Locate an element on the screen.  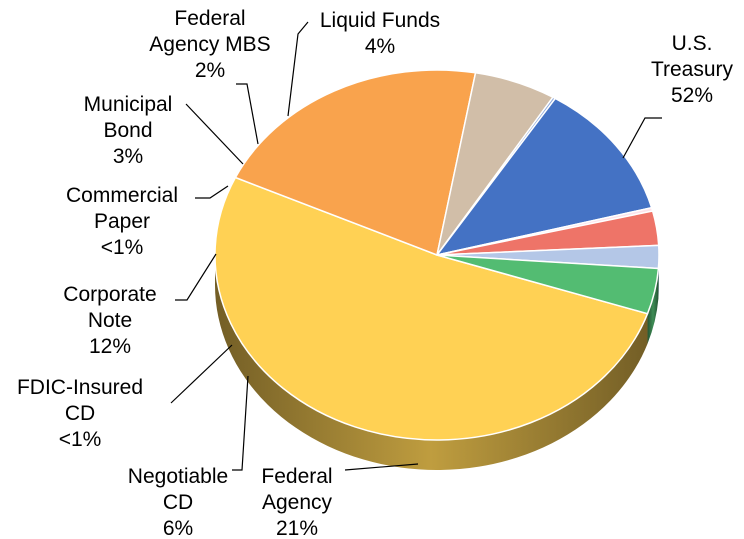
slice-value-label-6: 3% is located at coordinates (128, 156).